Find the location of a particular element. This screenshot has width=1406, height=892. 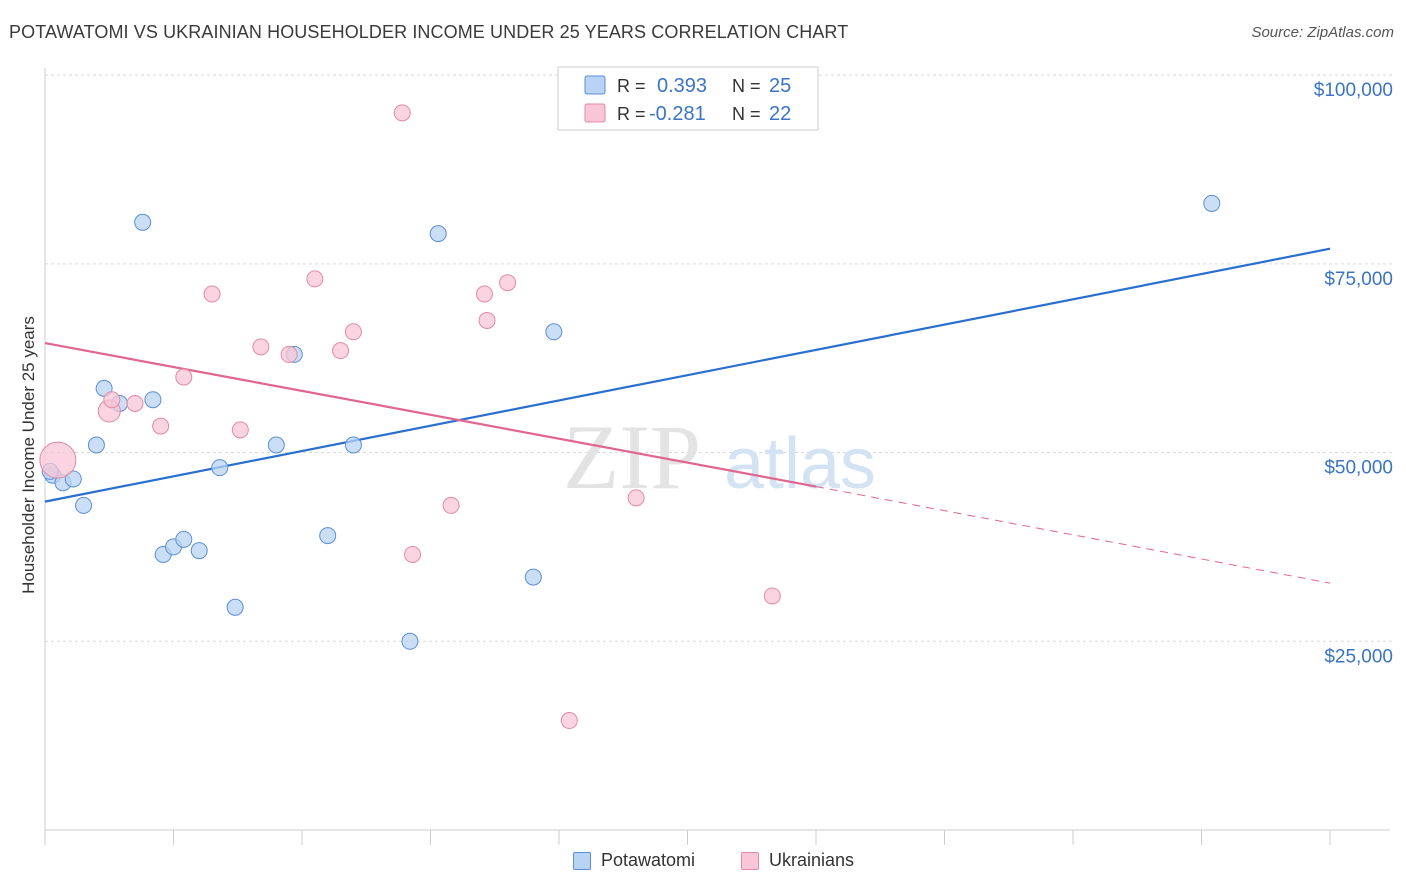

legend-swatch-ukrainians is located at coordinates (750, 860).